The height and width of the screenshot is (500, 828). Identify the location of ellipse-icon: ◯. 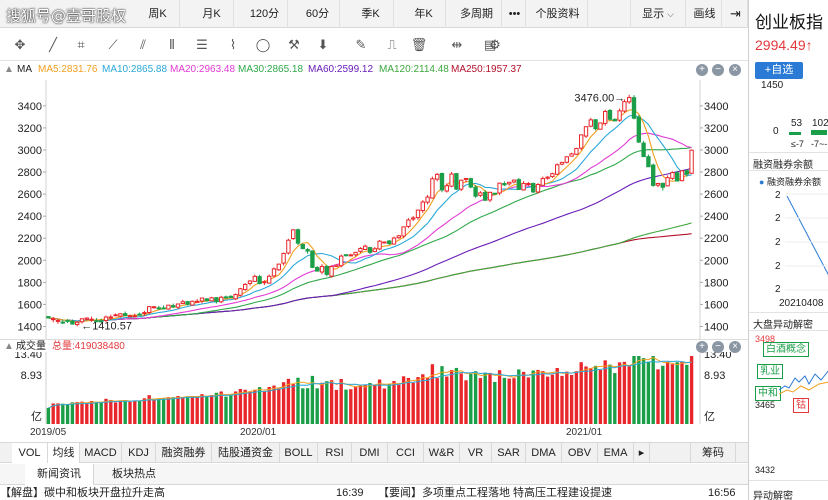
(263, 44).